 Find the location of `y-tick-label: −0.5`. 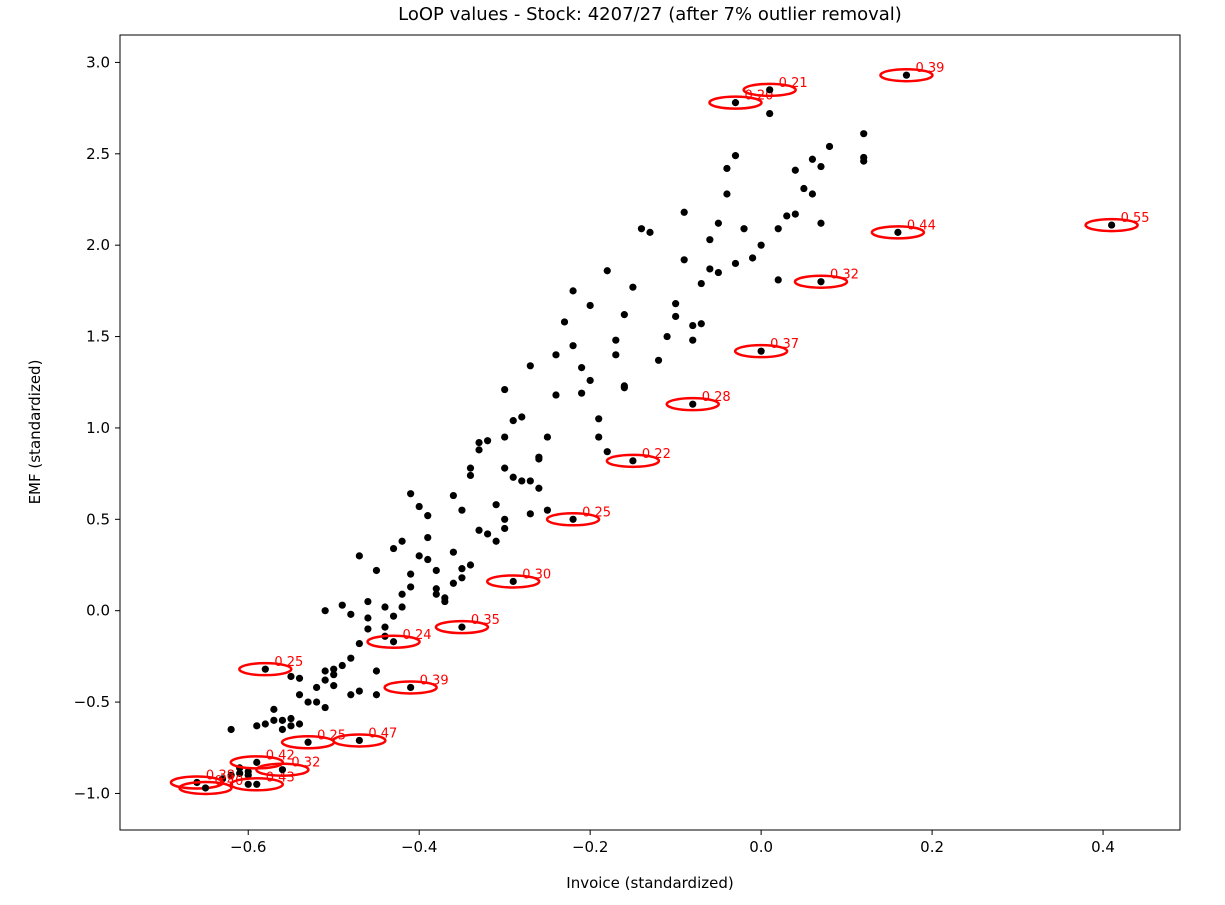

y-tick-label: −0.5 is located at coordinates (92, 702).